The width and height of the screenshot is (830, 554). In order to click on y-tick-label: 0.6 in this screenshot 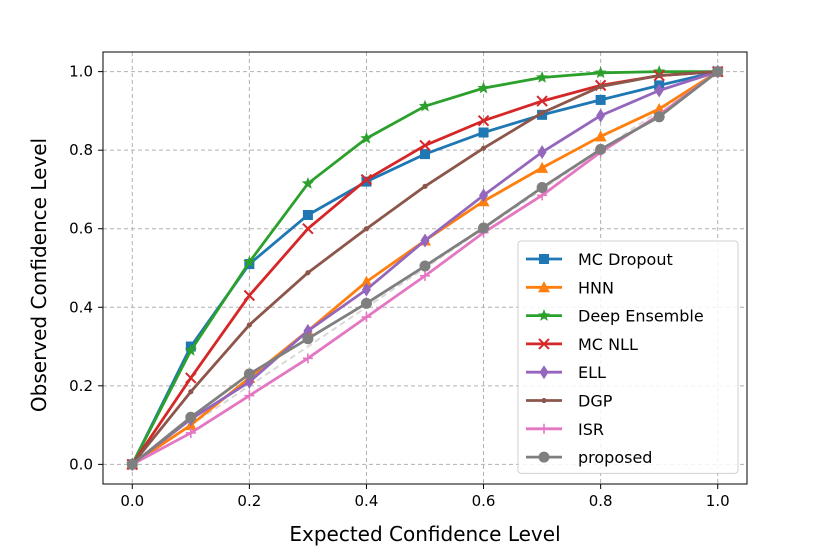, I will do `click(81, 229)`.